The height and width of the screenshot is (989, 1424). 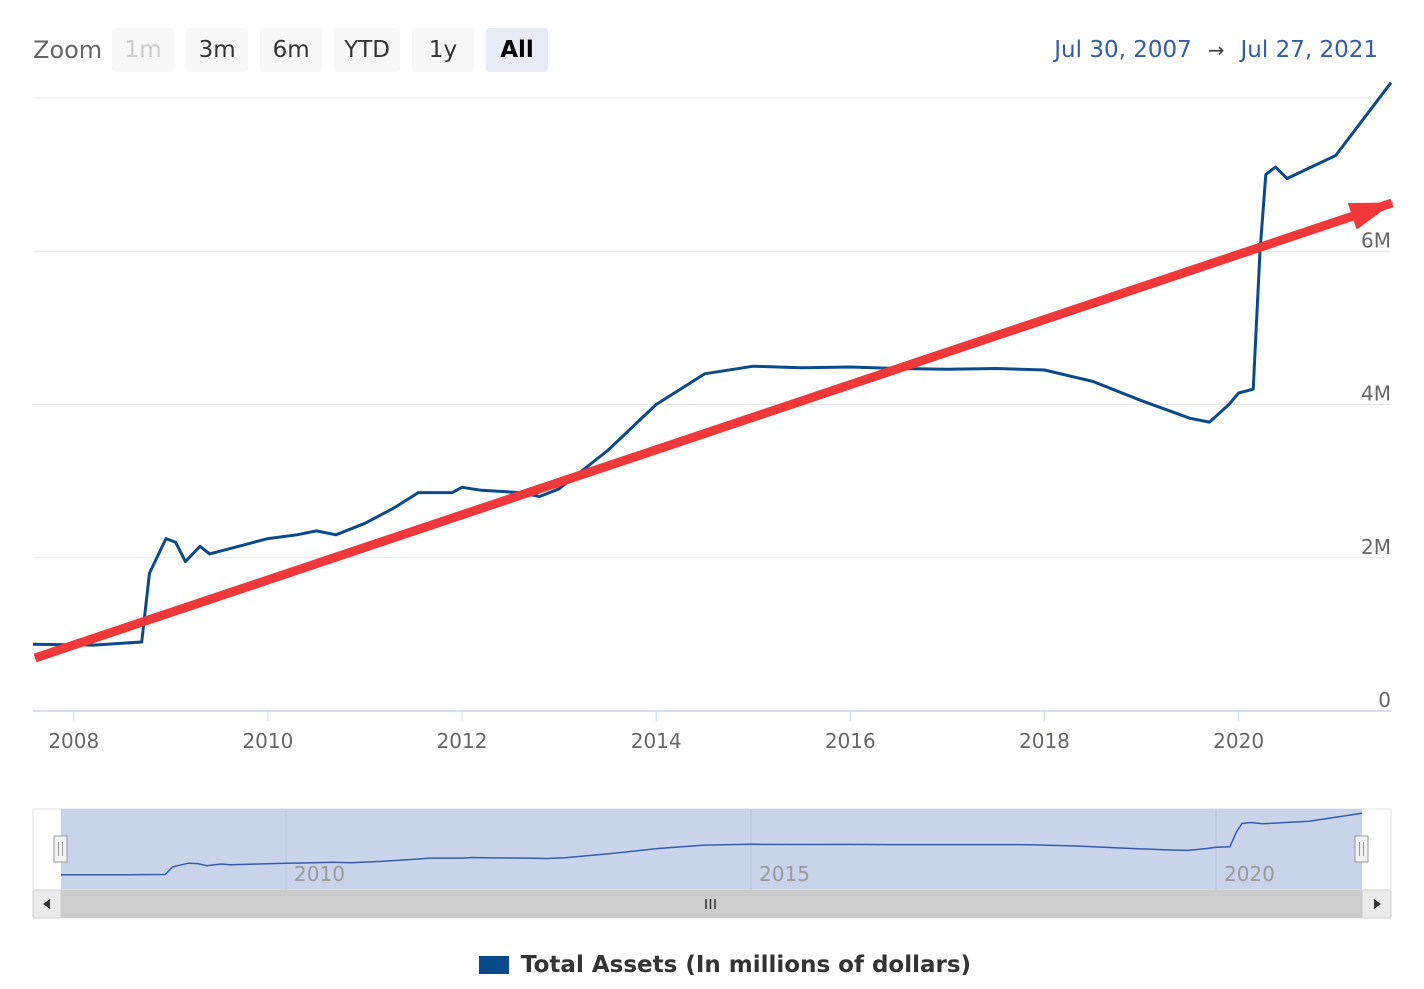 I want to click on range-arrow-icon: →, so click(x=1216, y=50).